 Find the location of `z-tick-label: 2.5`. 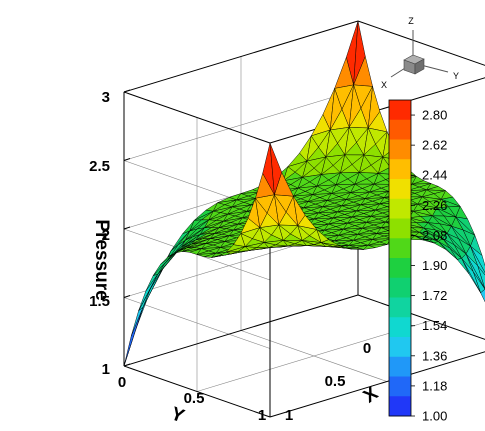

z-tick-label: 2.5 is located at coordinates (99, 166).